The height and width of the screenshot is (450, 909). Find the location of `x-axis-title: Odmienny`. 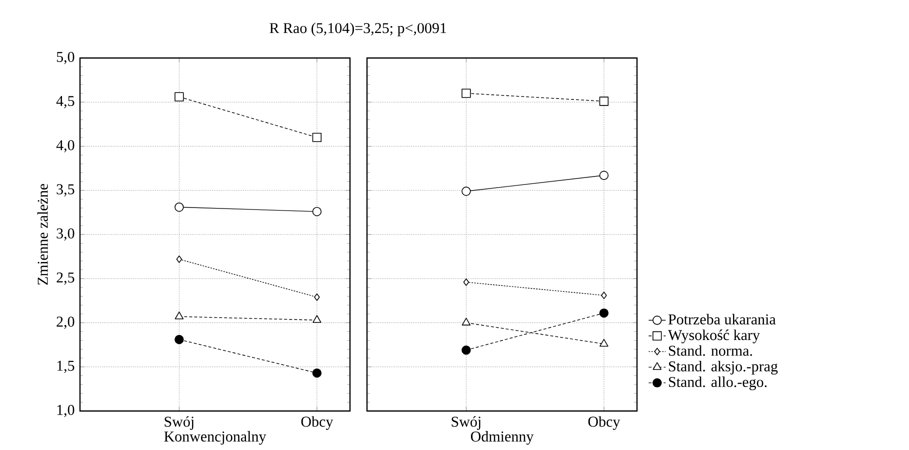

x-axis-title: Odmienny is located at coordinates (502, 438).